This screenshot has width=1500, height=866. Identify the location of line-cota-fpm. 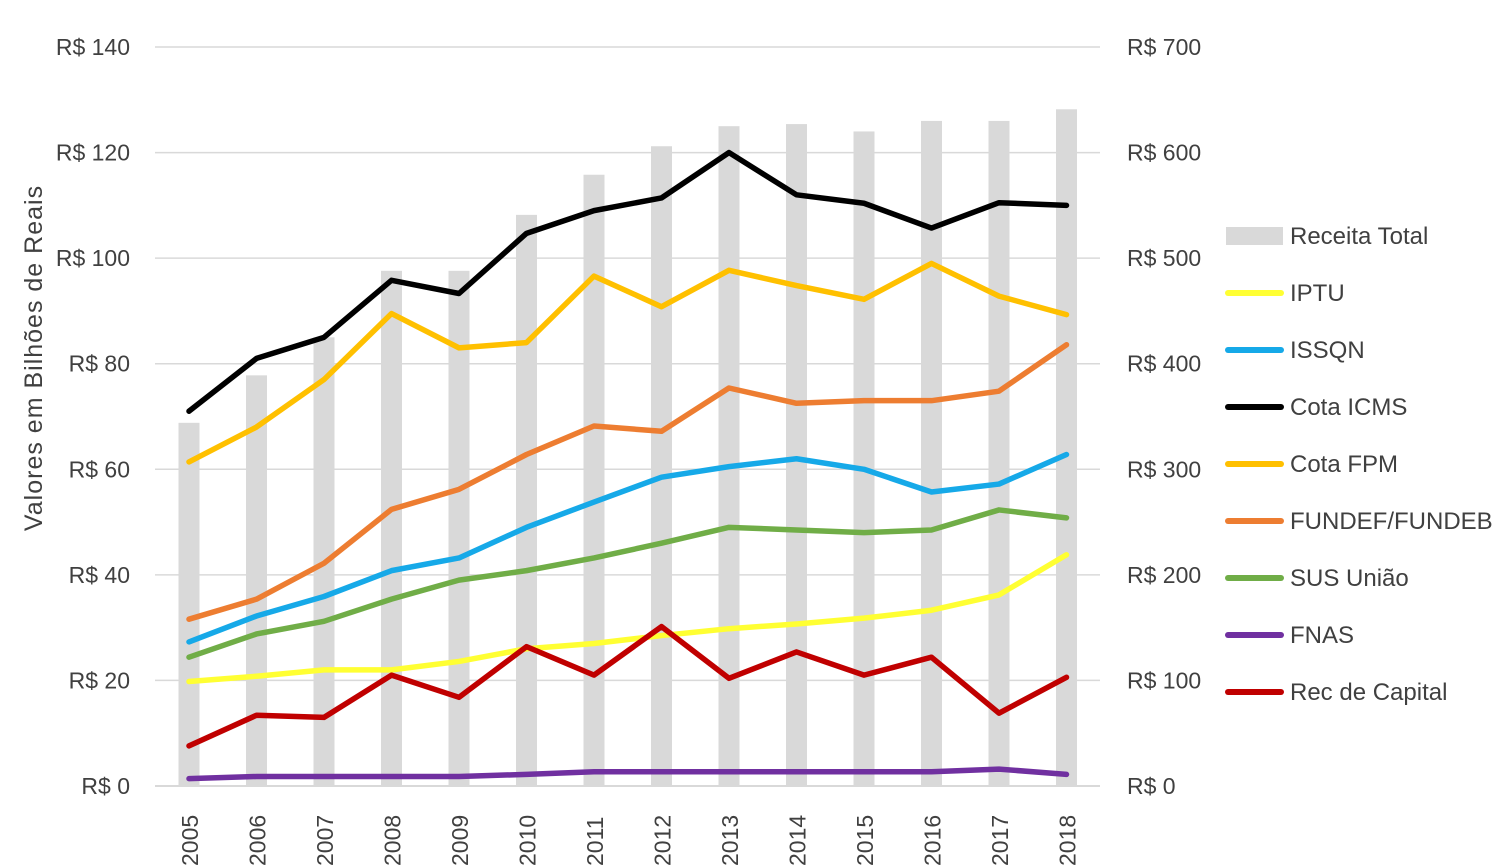
(628, 362).